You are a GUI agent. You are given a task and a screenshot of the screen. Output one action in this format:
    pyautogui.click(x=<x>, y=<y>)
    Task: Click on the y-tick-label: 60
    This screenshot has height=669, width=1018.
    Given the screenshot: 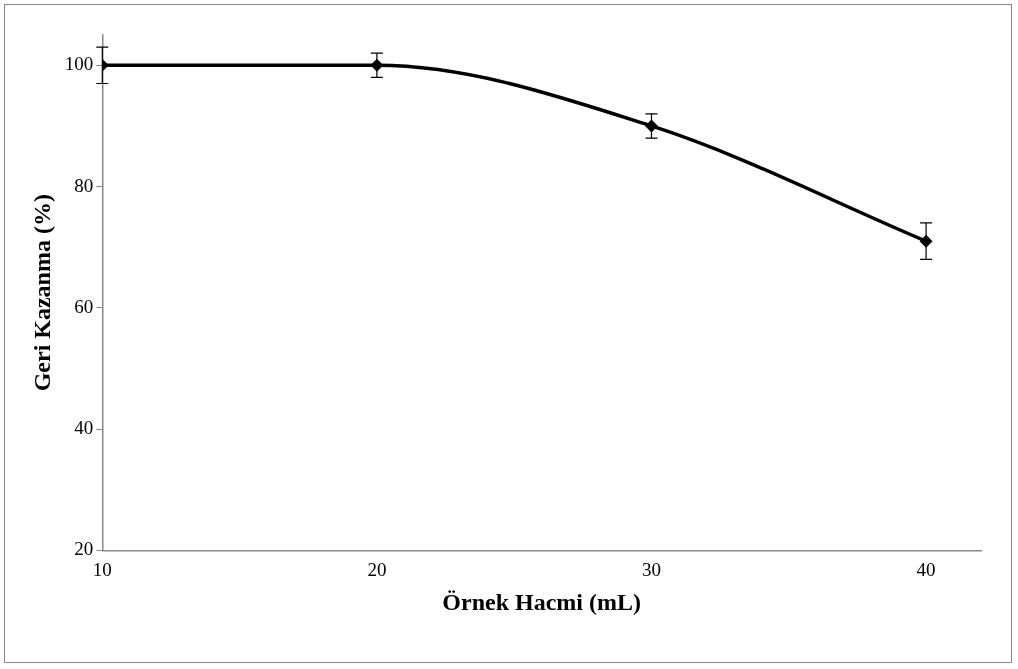 What is the action you would take?
    pyautogui.click(x=84, y=306)
    